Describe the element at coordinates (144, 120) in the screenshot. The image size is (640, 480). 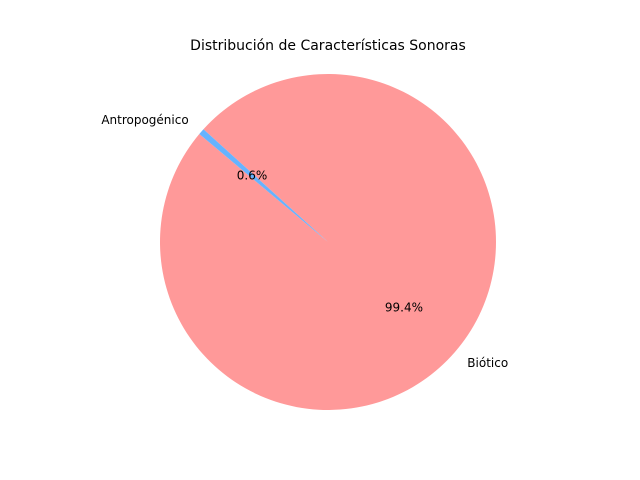
I see `slice-label-2: Antropogénico` at that location.